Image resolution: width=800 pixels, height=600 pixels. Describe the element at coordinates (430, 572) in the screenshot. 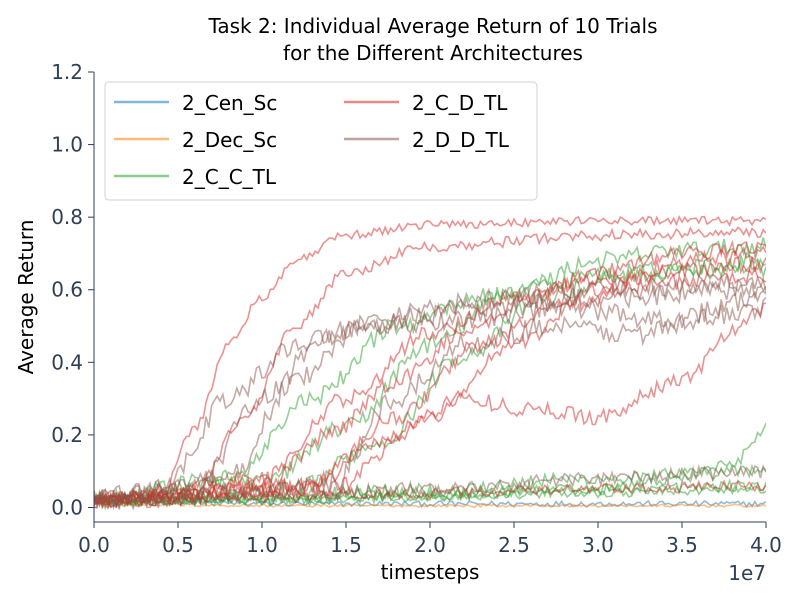

I see `x-axis-label: timesteps` at that location.